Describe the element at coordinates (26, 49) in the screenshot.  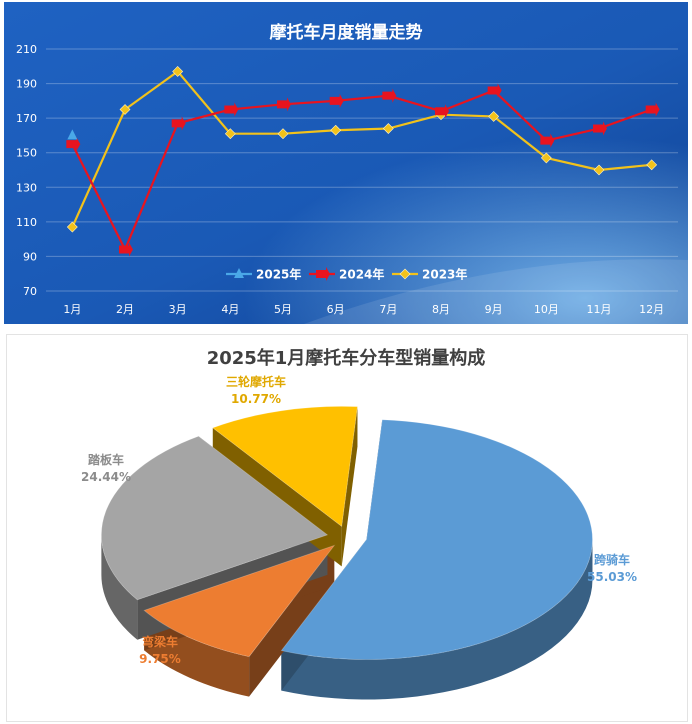
I see `y-tick-label: 210` at that location.